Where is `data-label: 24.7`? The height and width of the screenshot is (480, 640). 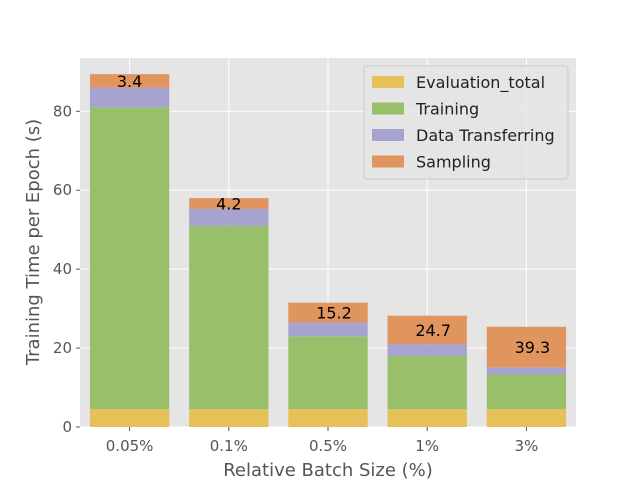 data-label: 24.7 is located at coordinates (433, 330).